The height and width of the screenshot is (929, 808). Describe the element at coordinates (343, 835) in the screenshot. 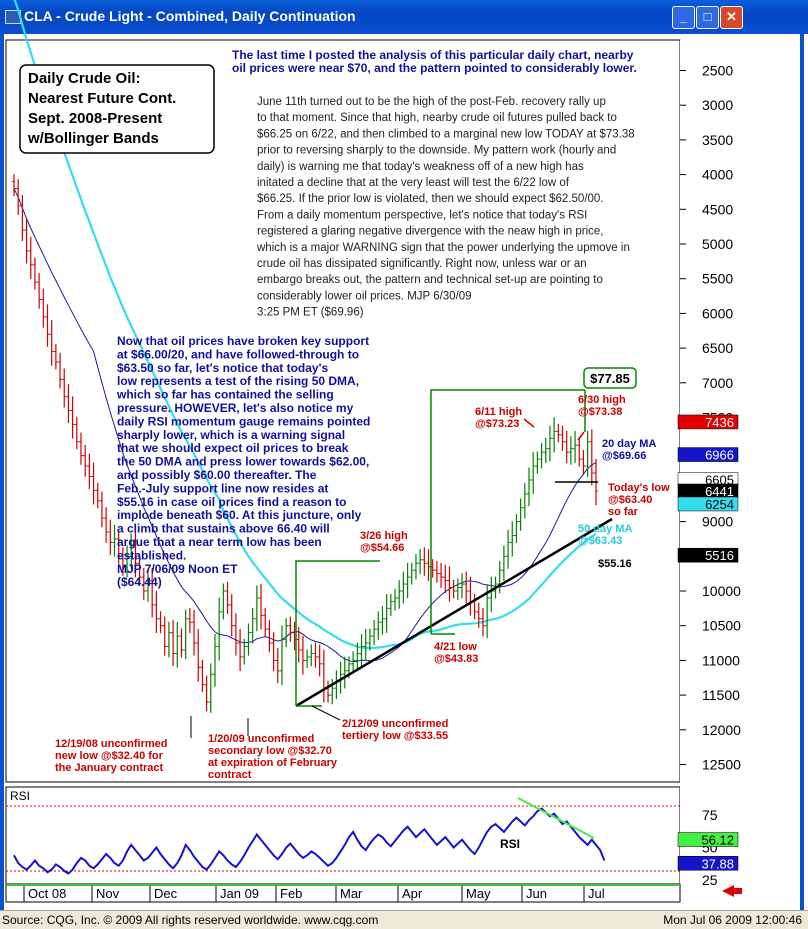

I see `rsi-plot-area` at that location.